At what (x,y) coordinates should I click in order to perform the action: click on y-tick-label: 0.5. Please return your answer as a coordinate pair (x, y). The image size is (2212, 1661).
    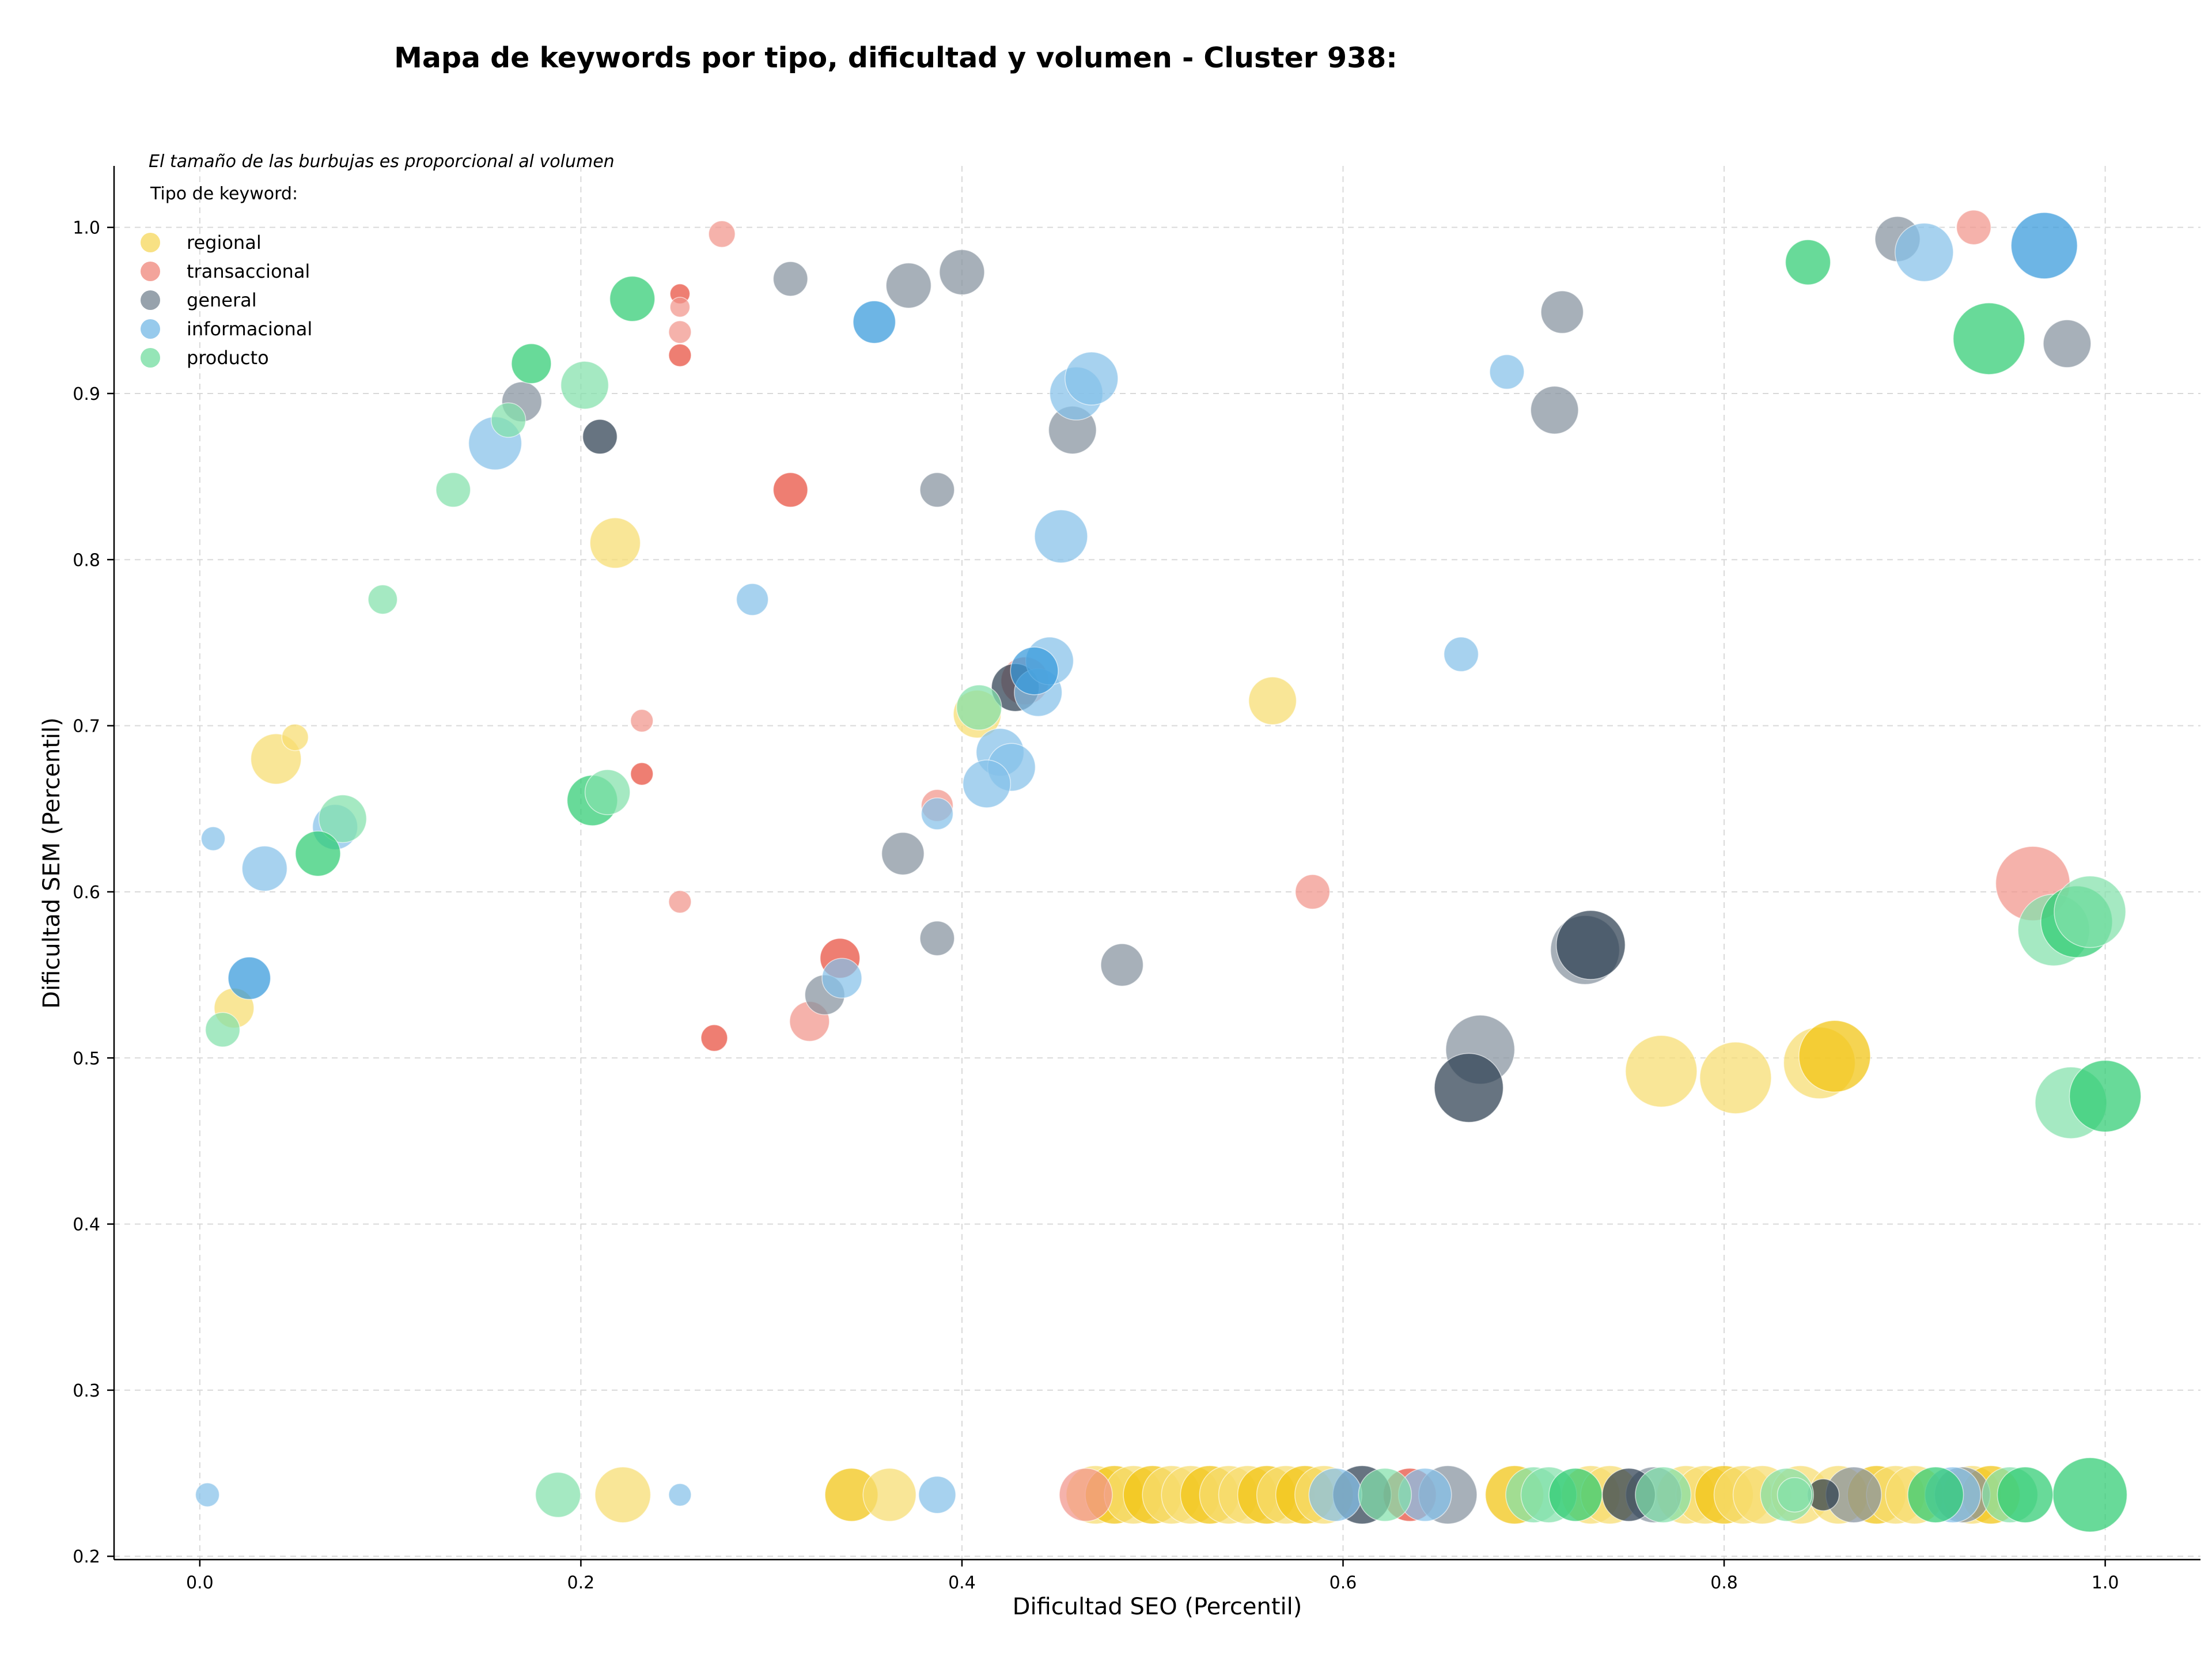
    Looking at the image, I should click on (86, 1059).